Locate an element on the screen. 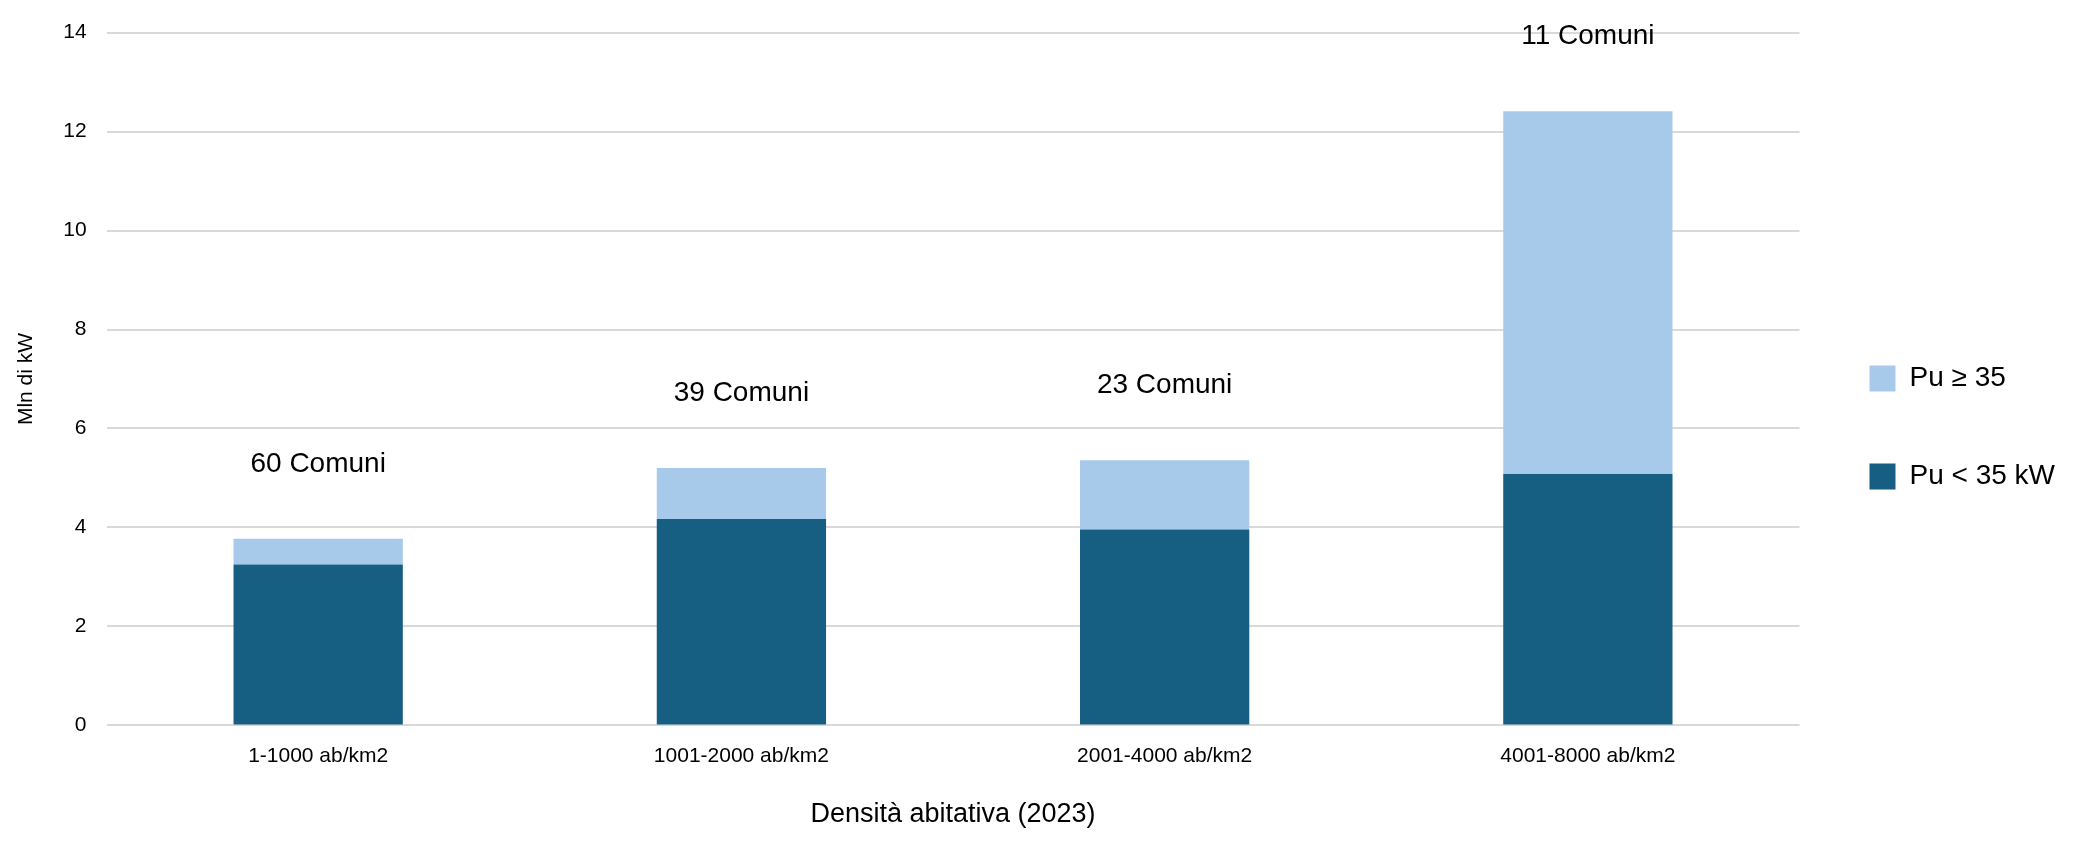 Image resolution: width=2085 pixels, height=845 pixels. x-axis-title: Densità abitativa (2023) is located at coordinates (953, 813).